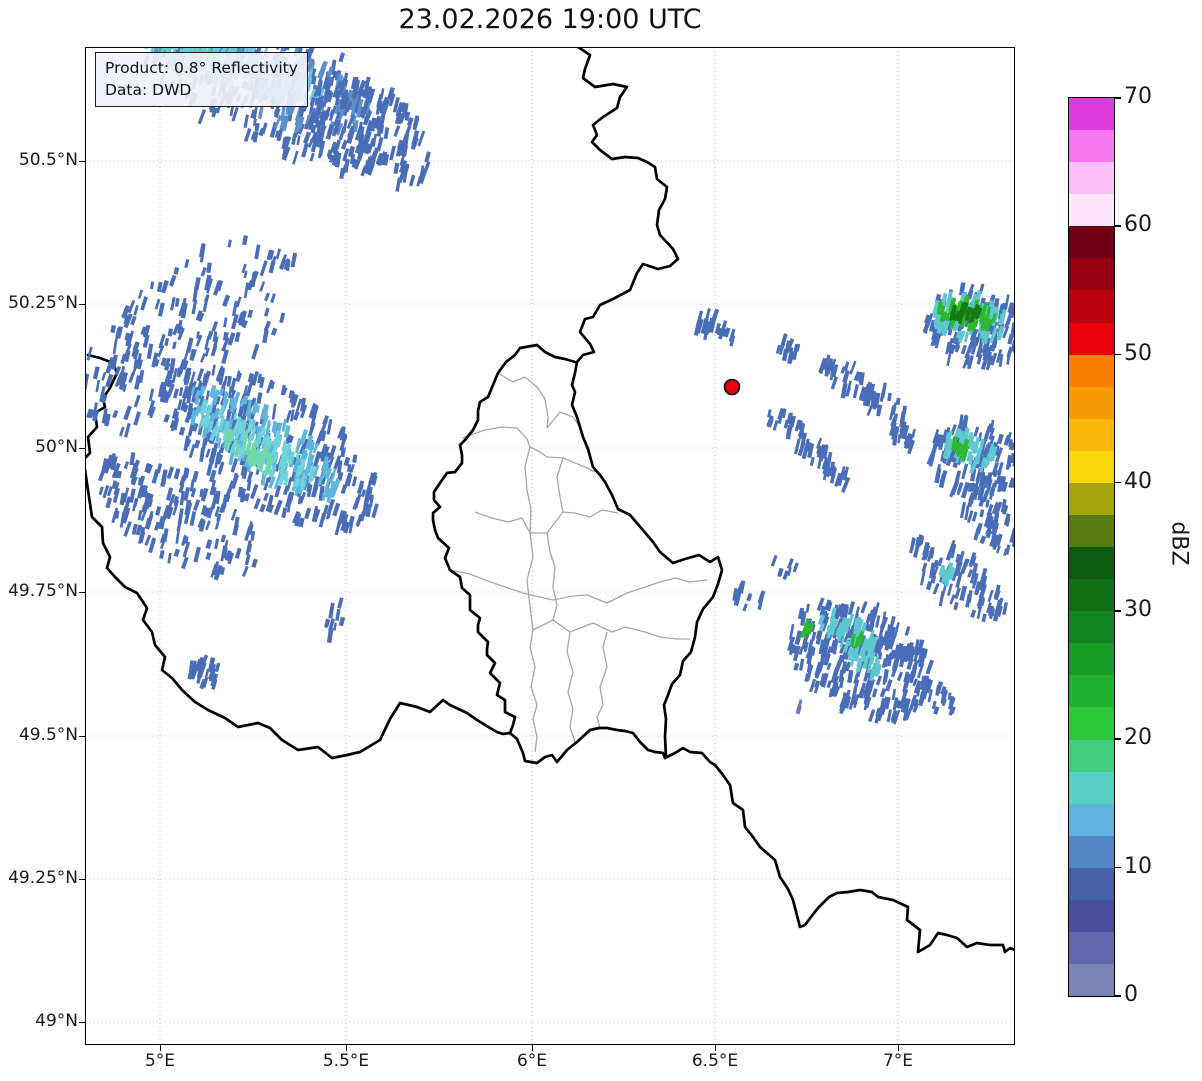 Image resolution: width=1202 pixels, height=1081 pixels. Describe the element at coordinates (1138, 225) in the screenshot. I see `colorbar-tick-label: 60` at that location.